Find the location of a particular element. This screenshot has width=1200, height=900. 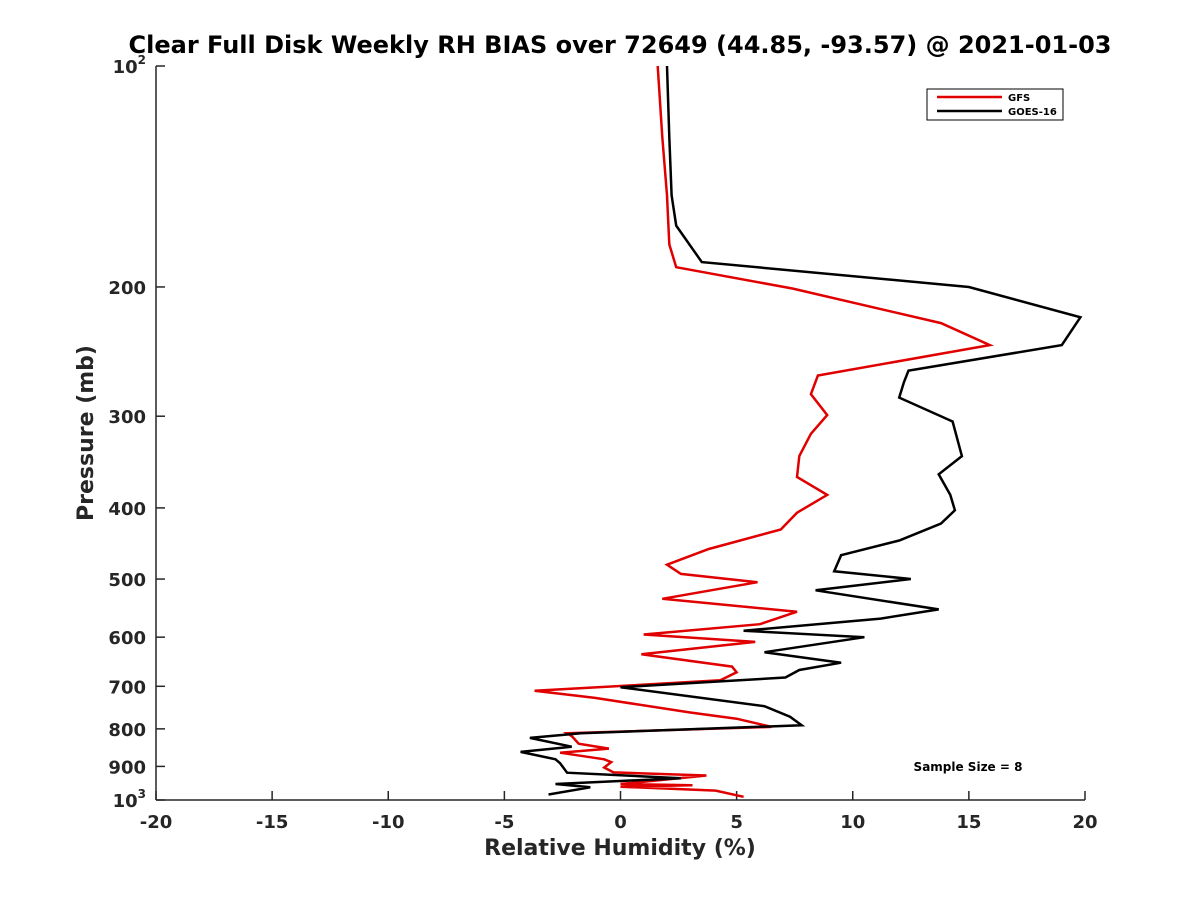

sample-size-annotation: Sample Size = 8 is located at coordinates (968, 767).